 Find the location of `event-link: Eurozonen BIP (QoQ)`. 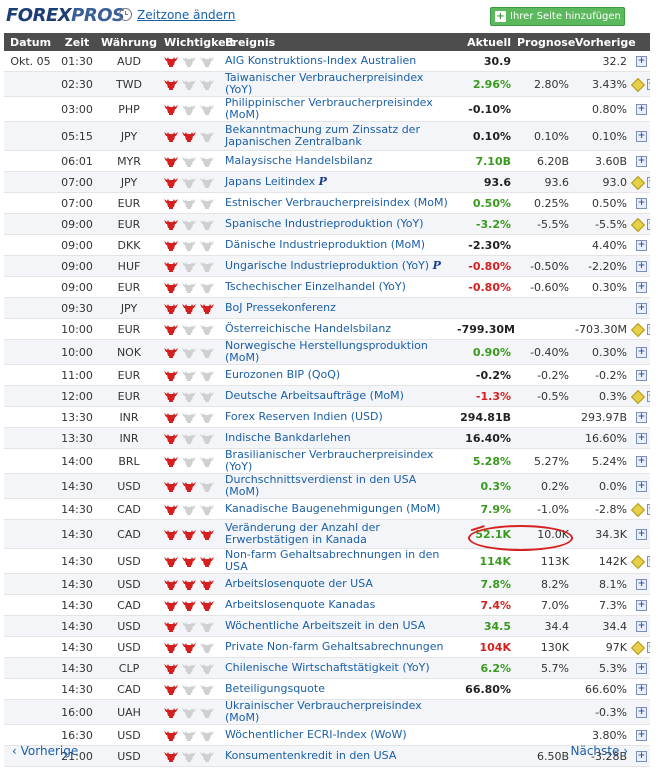

event-link: Eurozonen BIP (QoQ) is located at coordinates (338, 375).